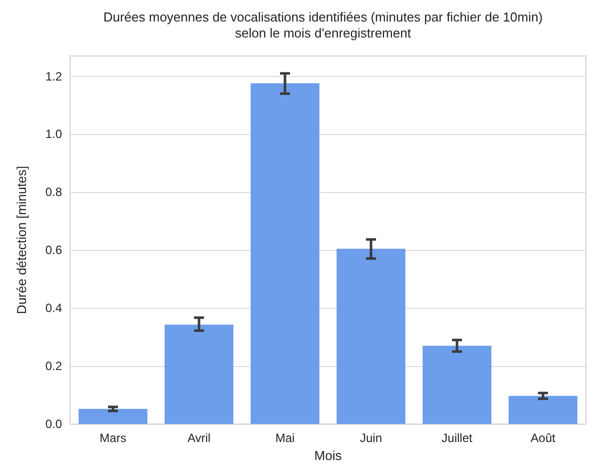  I want to click on y-tick-label: 1.0, so click(53, 134).